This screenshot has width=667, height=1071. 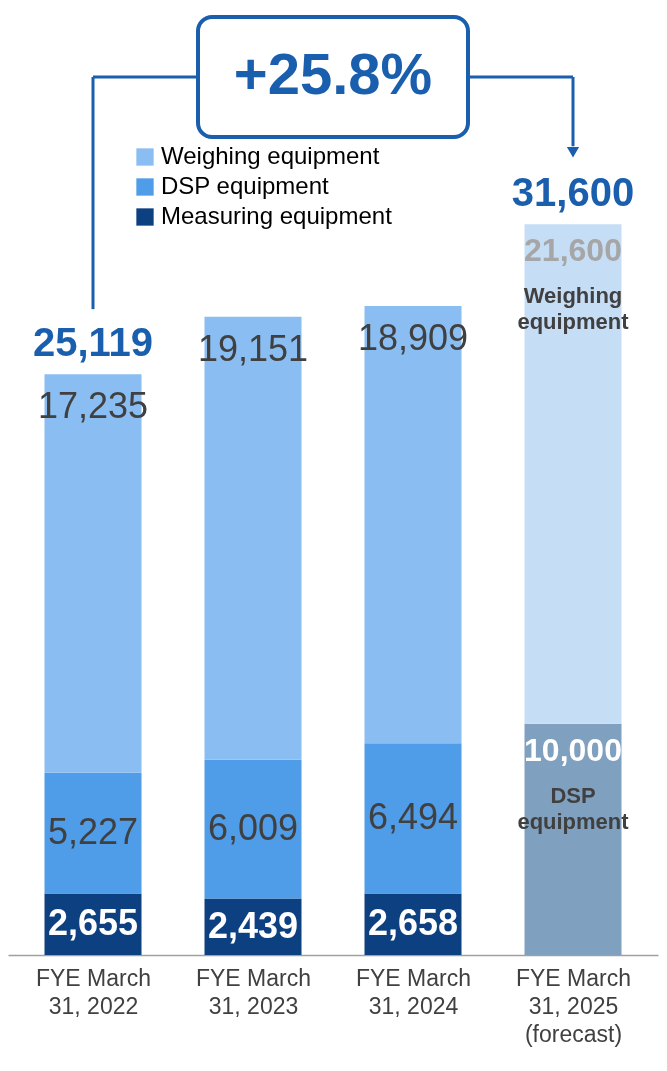 What do you see at coordinates (93, 923) in the screenshot?
I see `data-label: 2,655` at bounding box center [93, 923].